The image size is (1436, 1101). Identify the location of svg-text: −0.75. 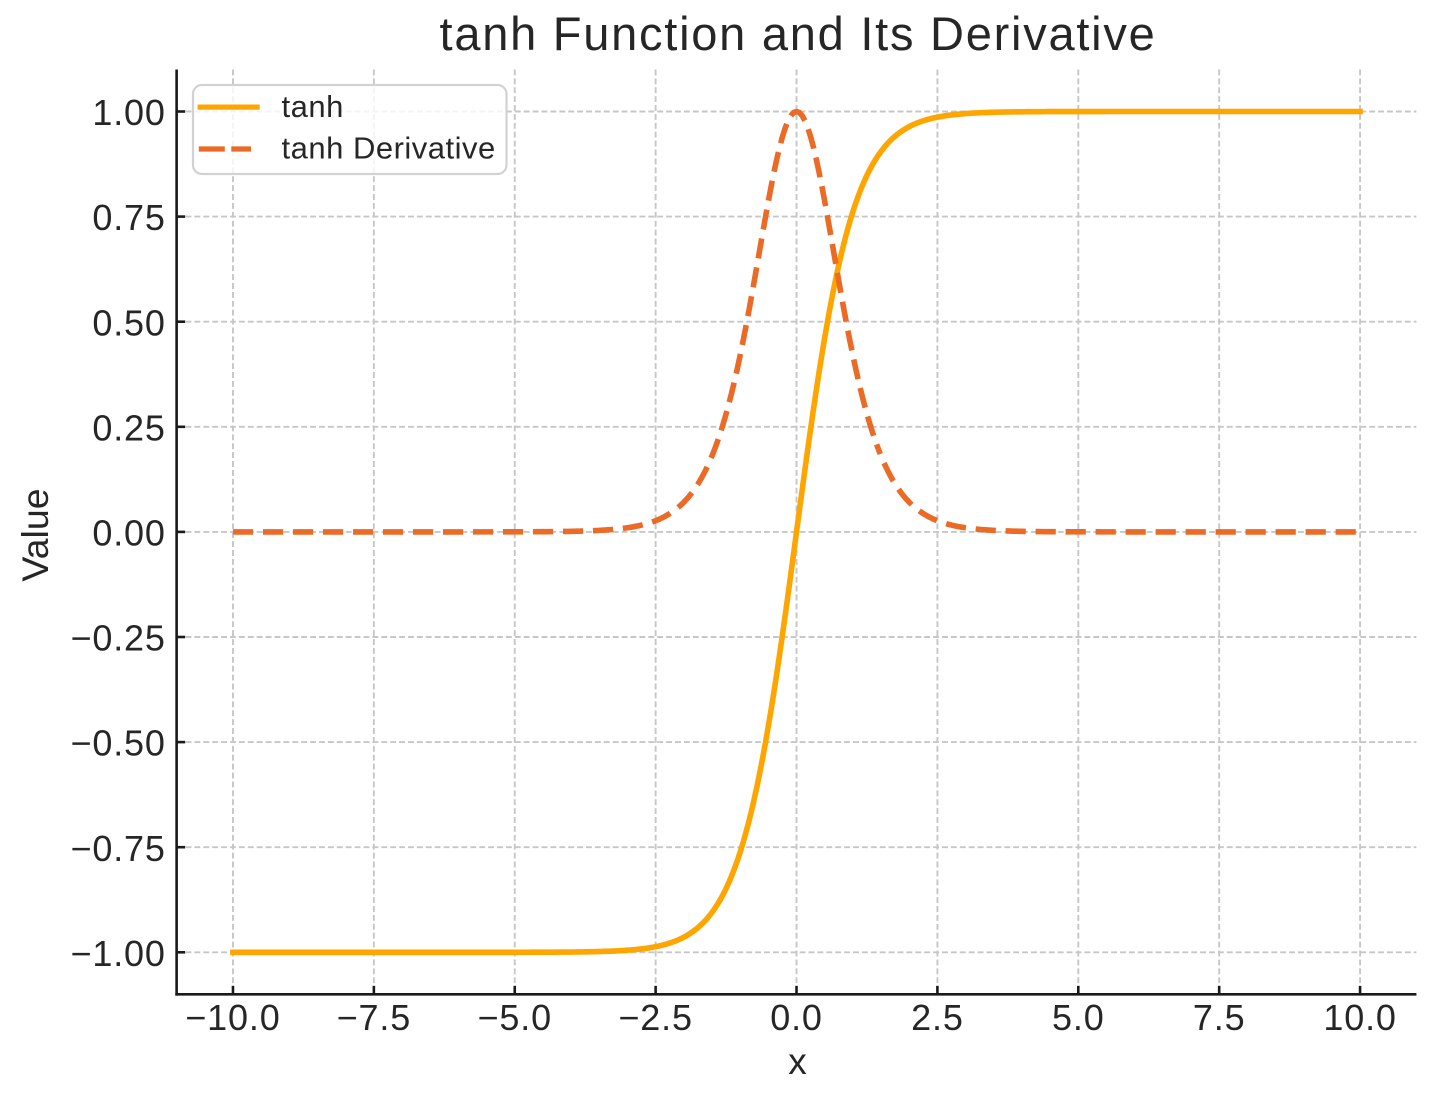
(117, 848).